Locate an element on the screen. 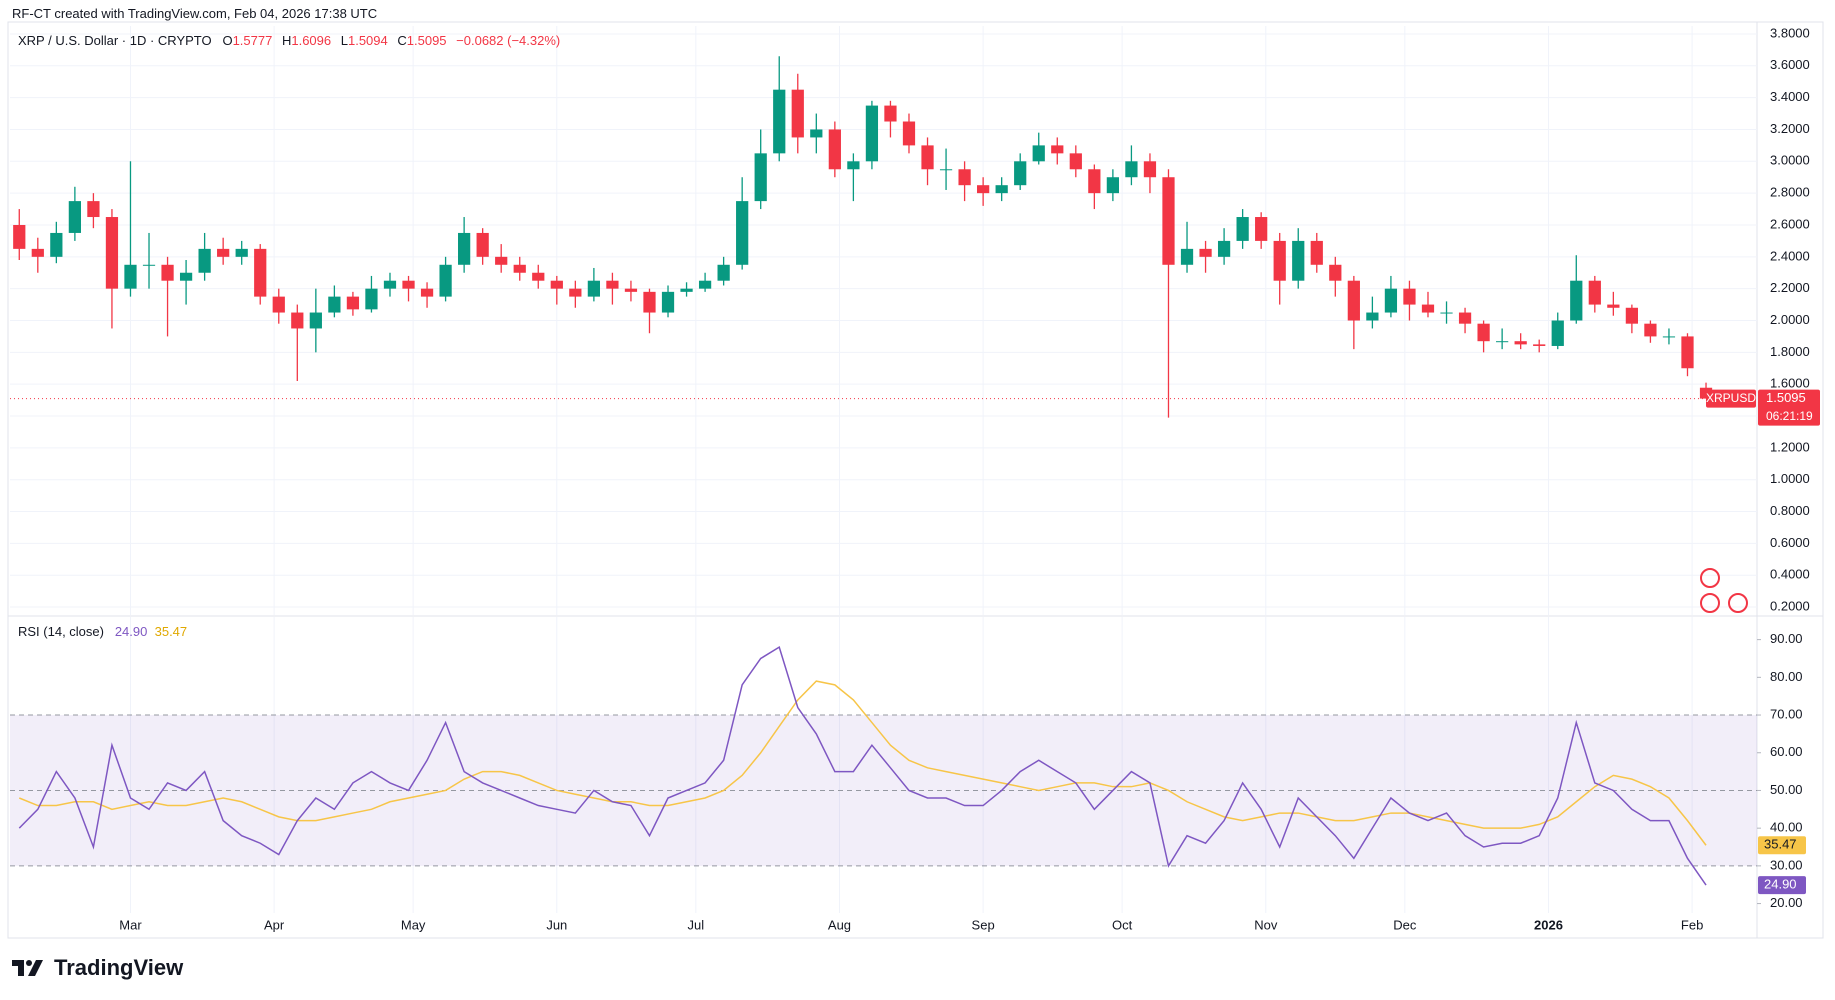 The width and height of the screenshot is (1835, 1000). y-tick-label: 2.4000 is located at coordinates (1790, 255).